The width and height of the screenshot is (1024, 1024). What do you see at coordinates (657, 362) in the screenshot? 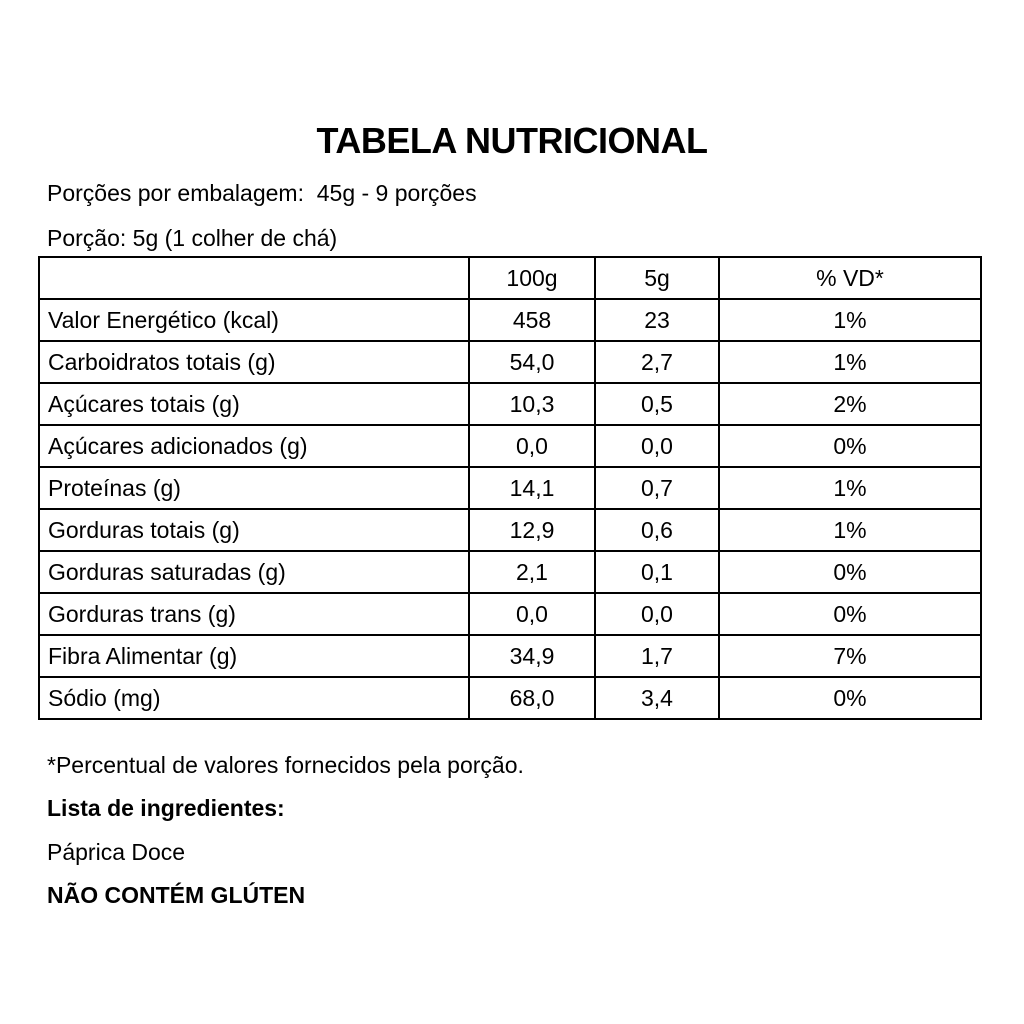
I see `table-cell: 2,7` at bounding box center [657, 362].